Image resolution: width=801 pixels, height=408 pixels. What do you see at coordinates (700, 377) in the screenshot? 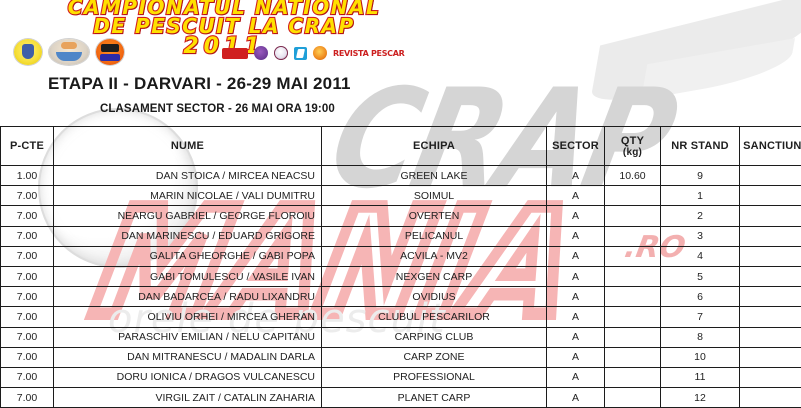
I see `cell-nr-stand: 11` at bounding box center [700, 377].